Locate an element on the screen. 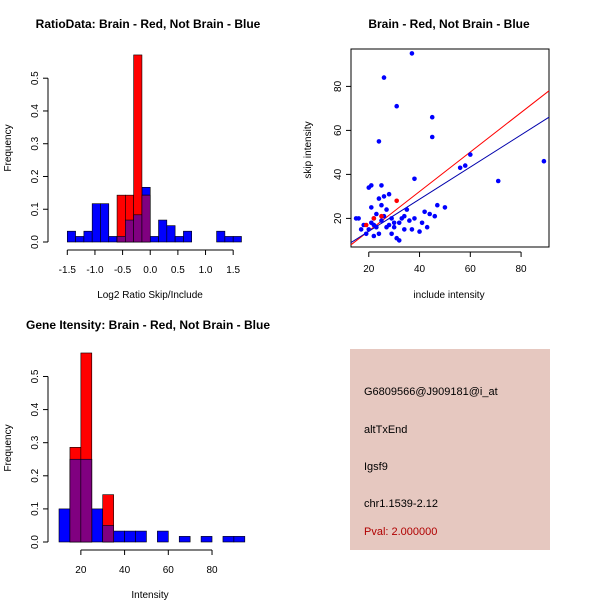 The width and height of the screenshot is (600, 600). gene-intensity-y-tick-label: 0.5 is located at coordinates (35, 376).